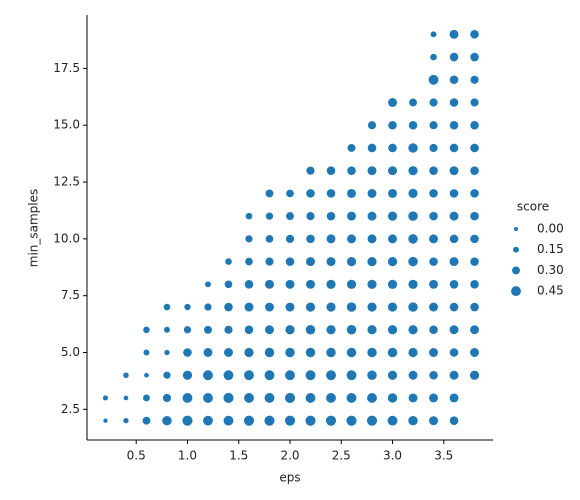 The image size is (580, 500). What do you see at coordinates (516, 249) in the screenshot?
I see `legend-marker` at bounding box center [516, 249].